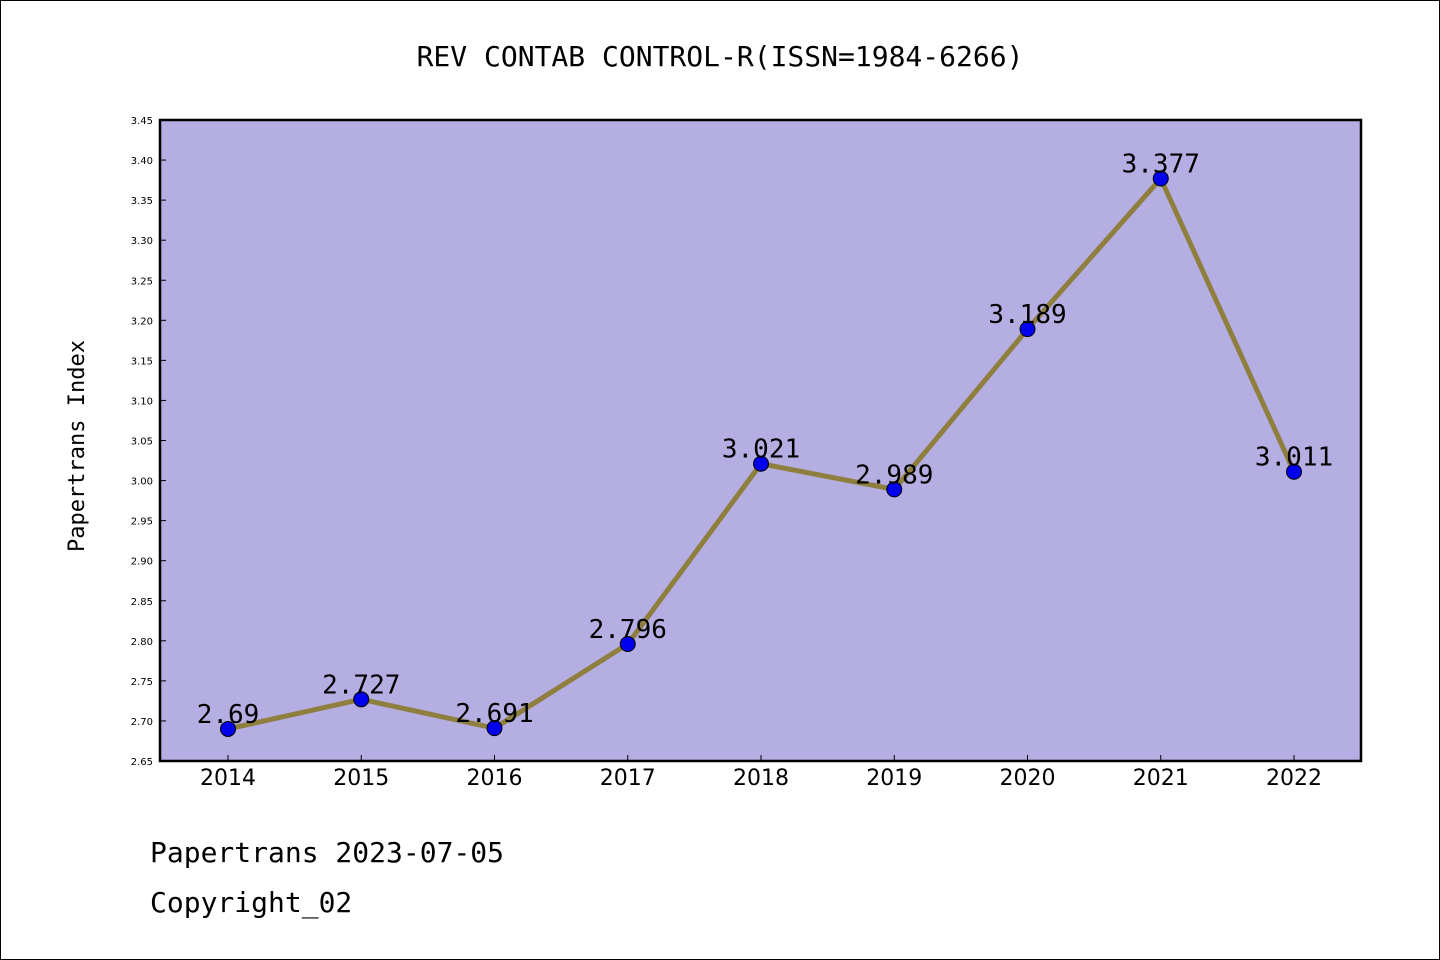 The width and height of the screenshot is (1440, 960). I want to click on y-tick-label: 3.05, so click(142, 442).